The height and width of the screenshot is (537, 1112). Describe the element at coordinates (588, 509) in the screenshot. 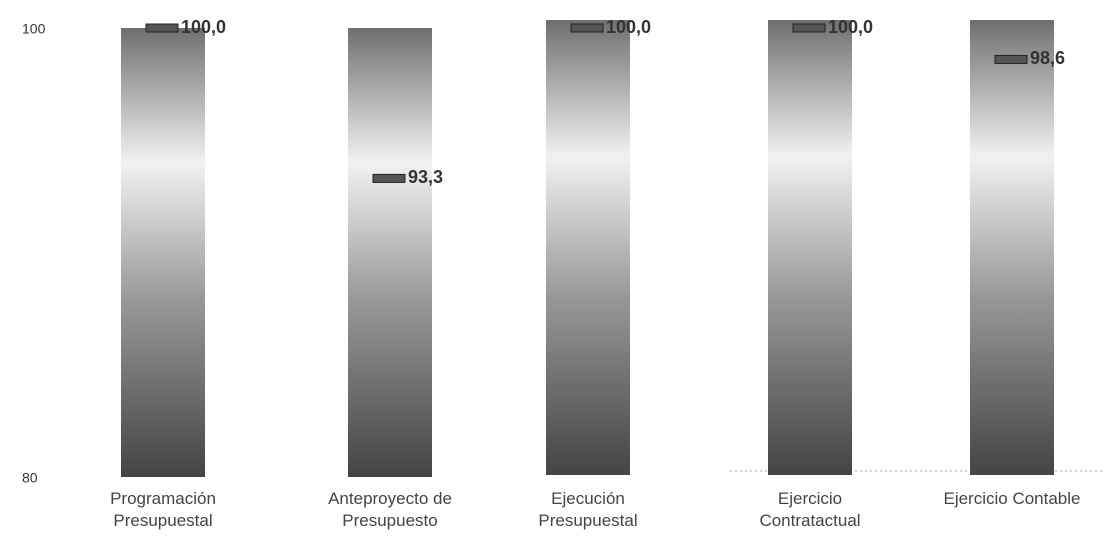

I see `x-tick-label: Ejecución Presupuestal` at that location.